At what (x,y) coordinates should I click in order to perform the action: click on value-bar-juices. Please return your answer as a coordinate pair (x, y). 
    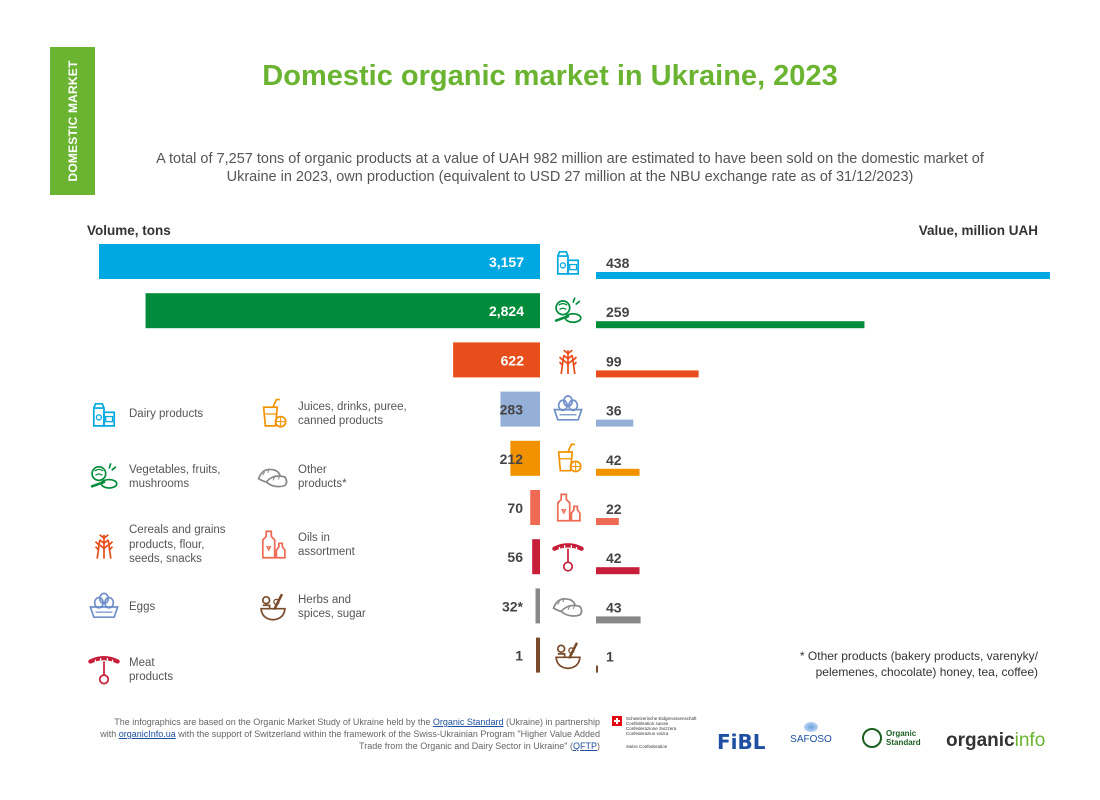
    Looking at the image, I should click on (618, 472).